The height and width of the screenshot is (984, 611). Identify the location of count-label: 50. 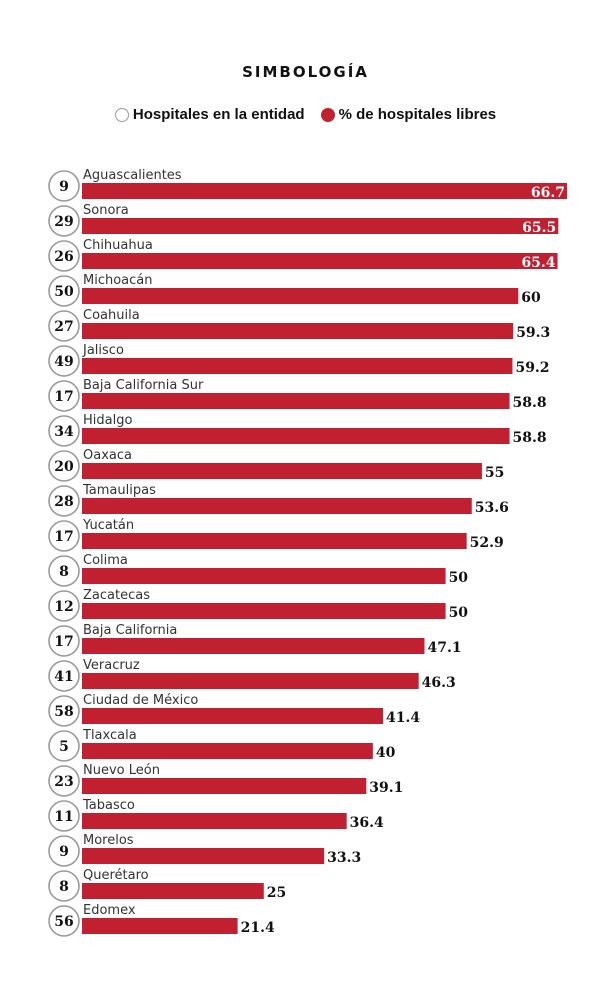
(64, 292).